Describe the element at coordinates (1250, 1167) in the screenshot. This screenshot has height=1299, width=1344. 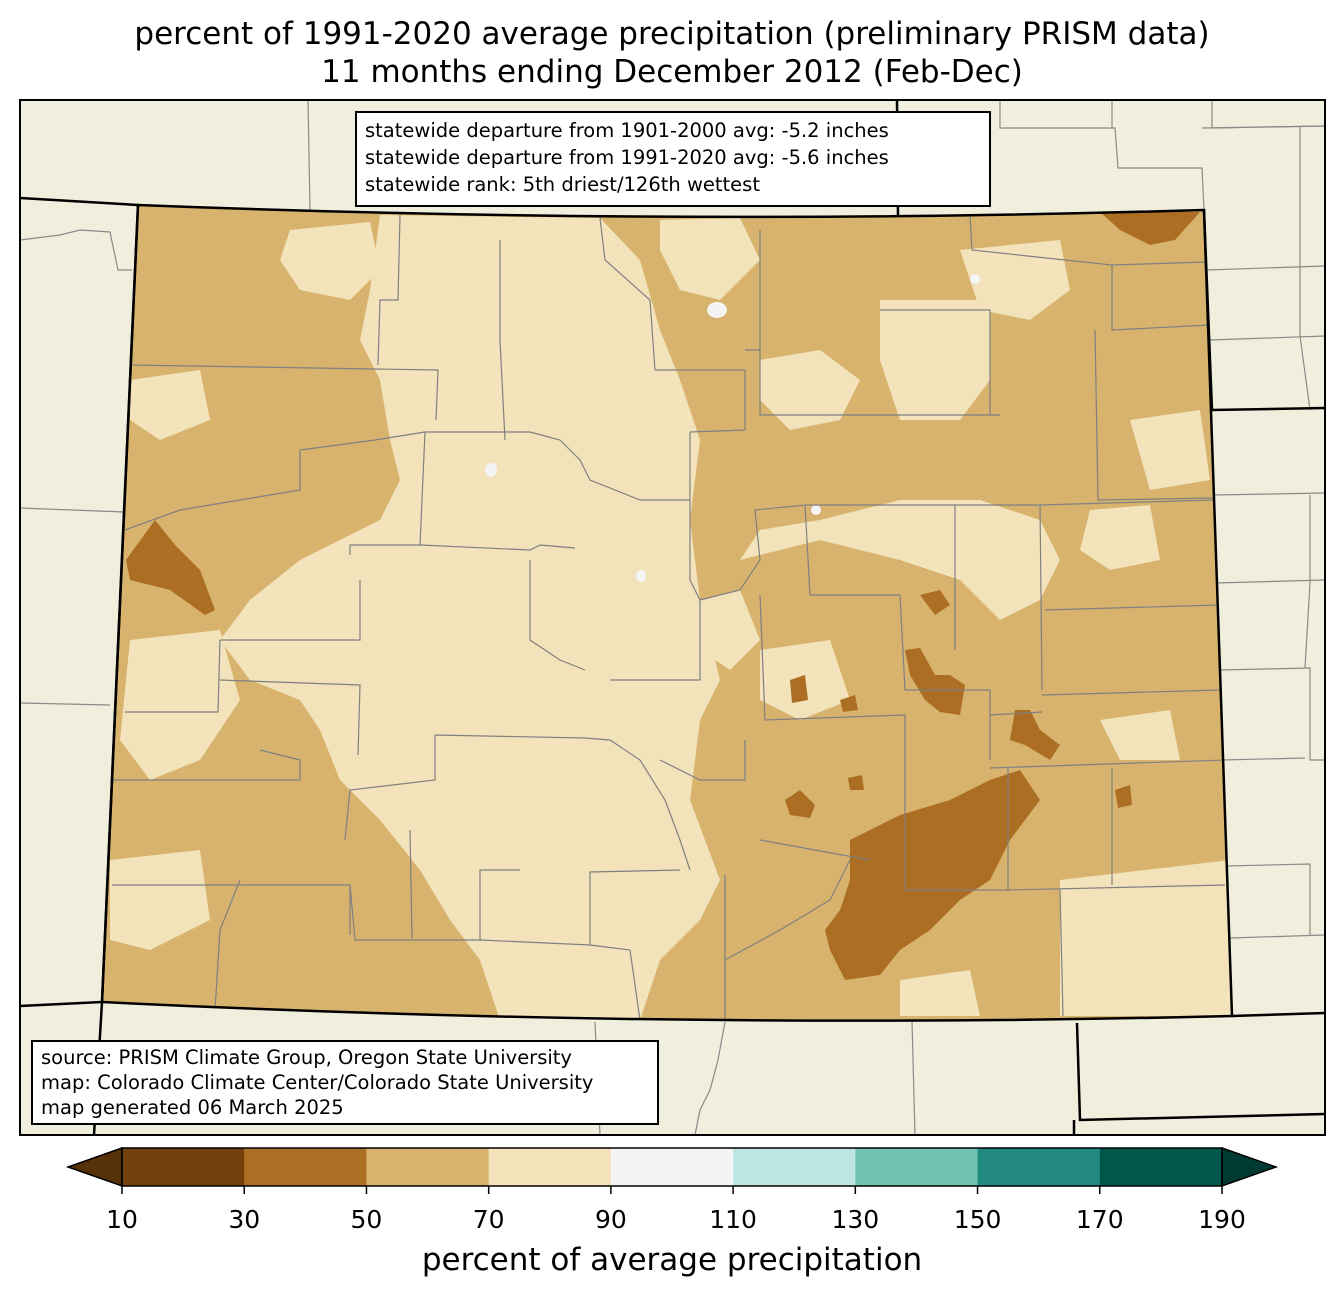
I see `colorbar-over-arrow` at that location.